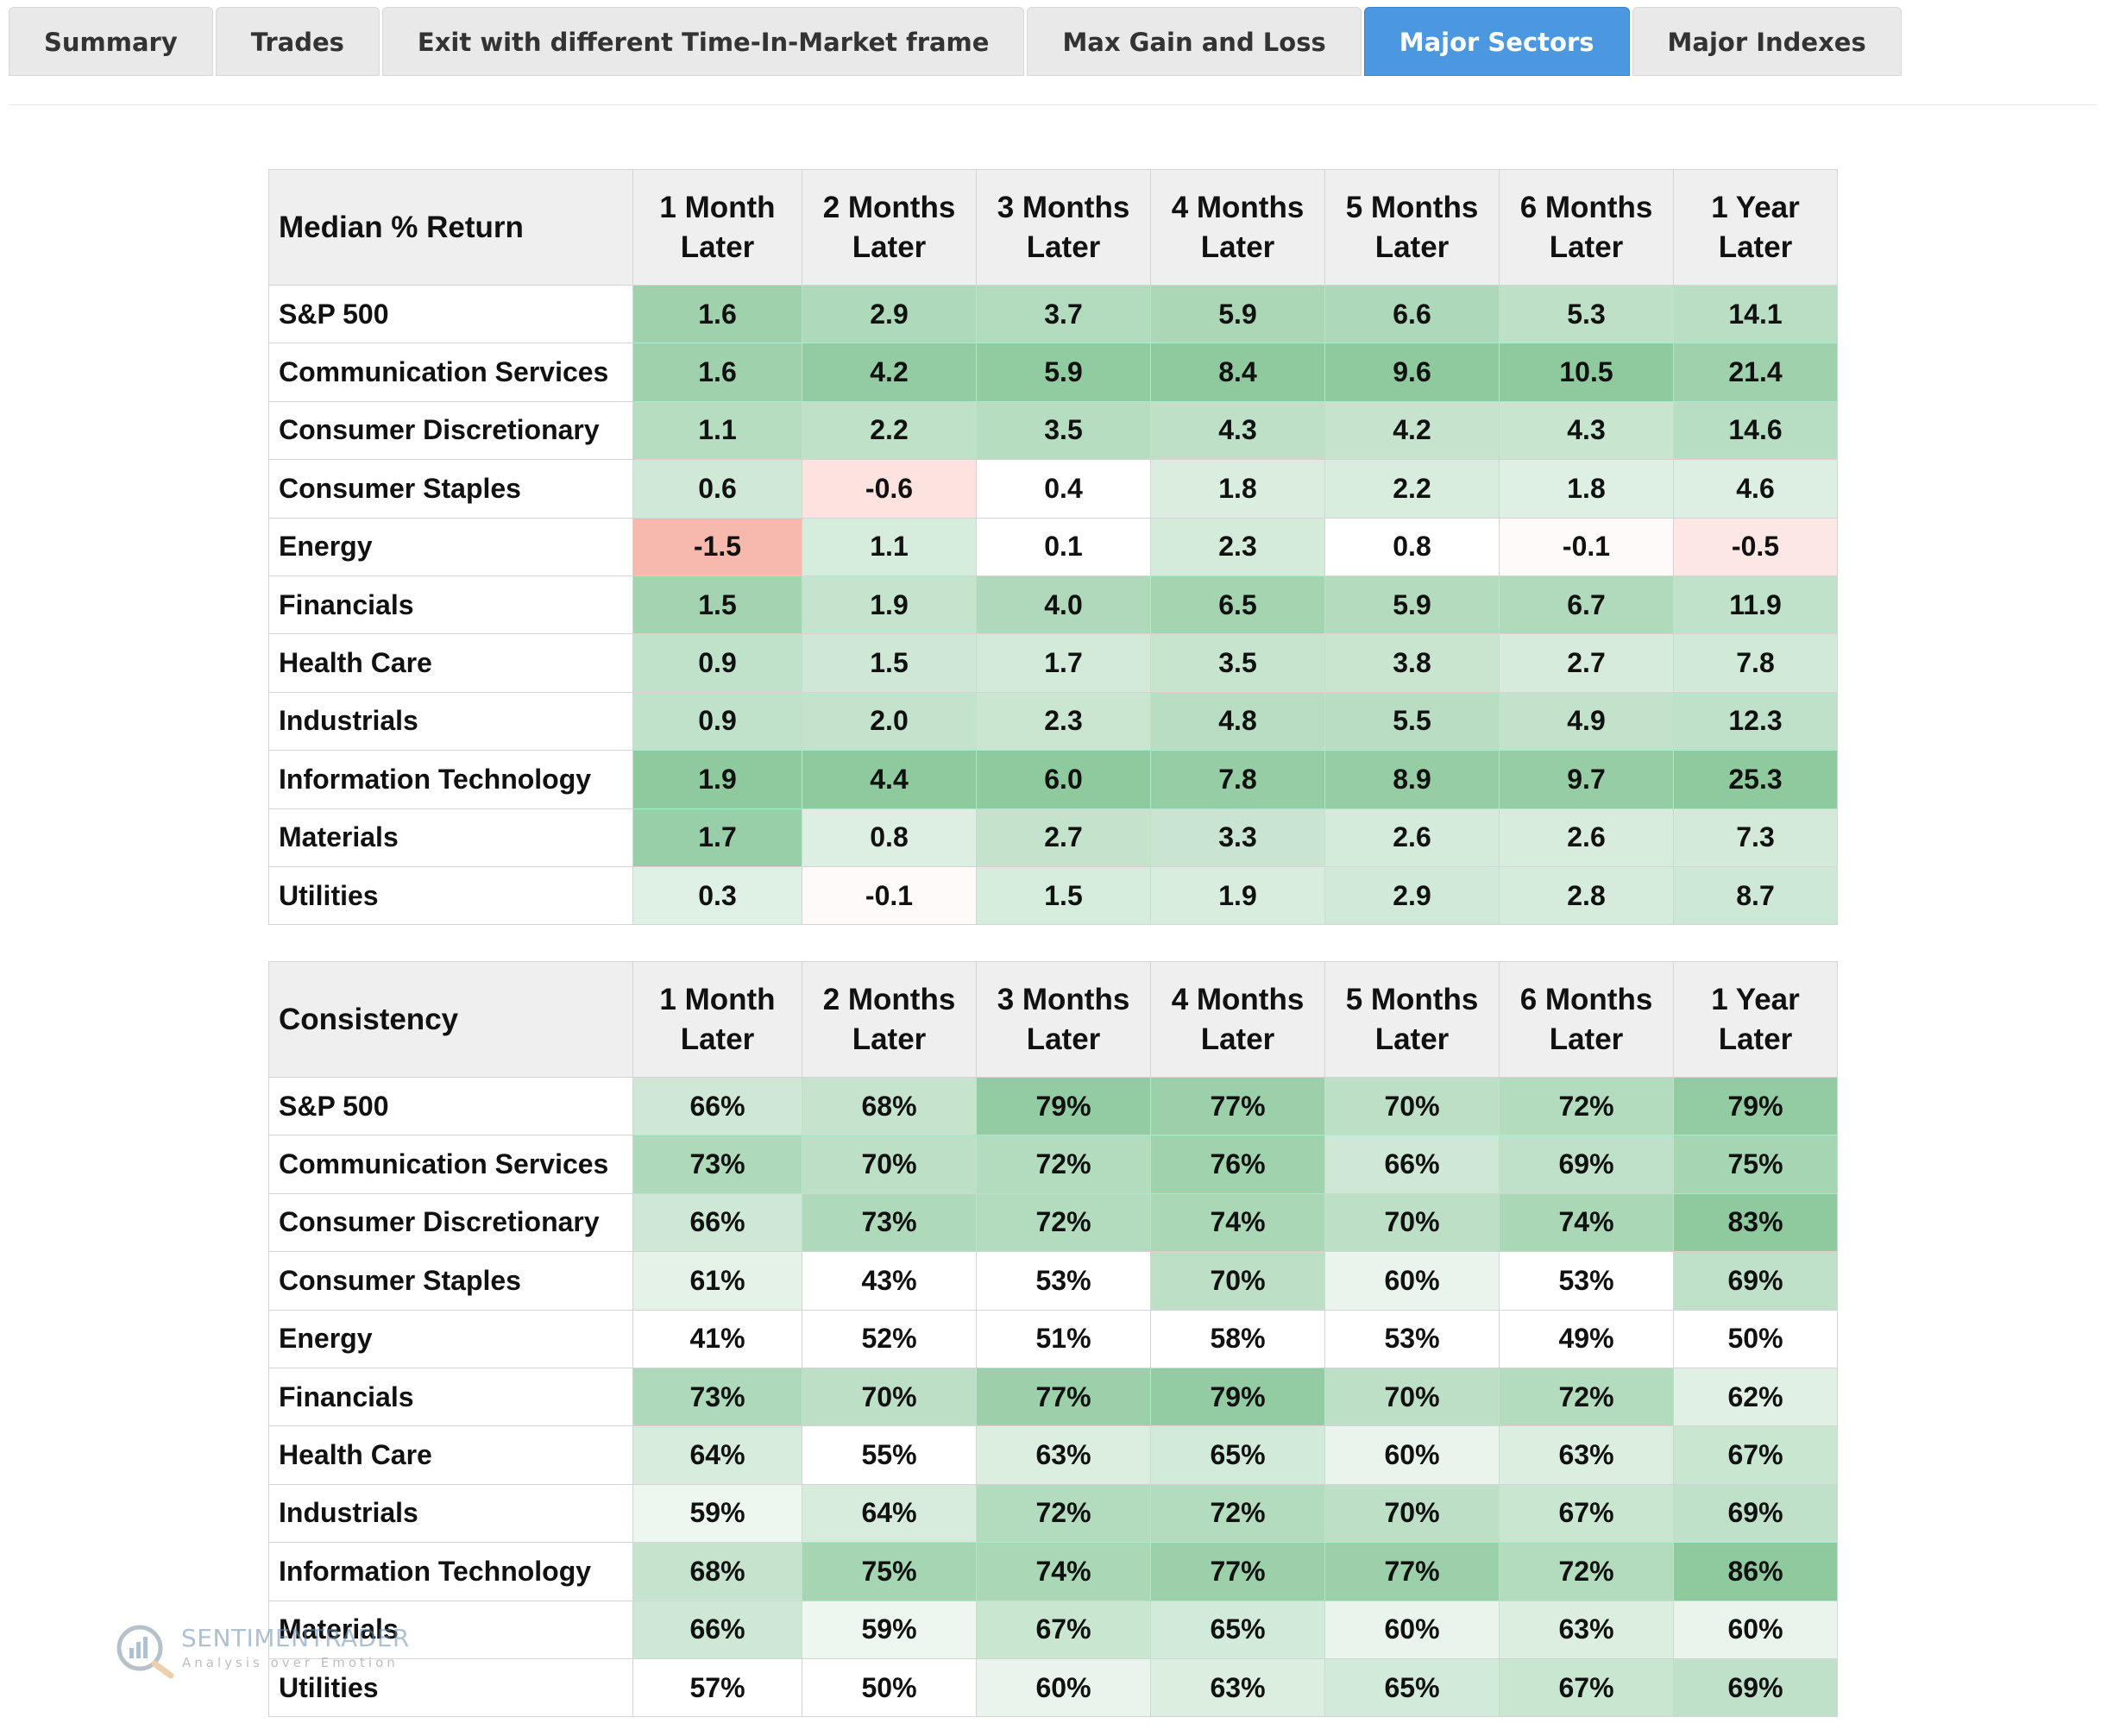 This screenshot has width=2107, height=1736. What do you see at coordinates (145, 1652) in the screenshot?
I see `logo-magnifier-icon` at bounding box center [145, 1652].